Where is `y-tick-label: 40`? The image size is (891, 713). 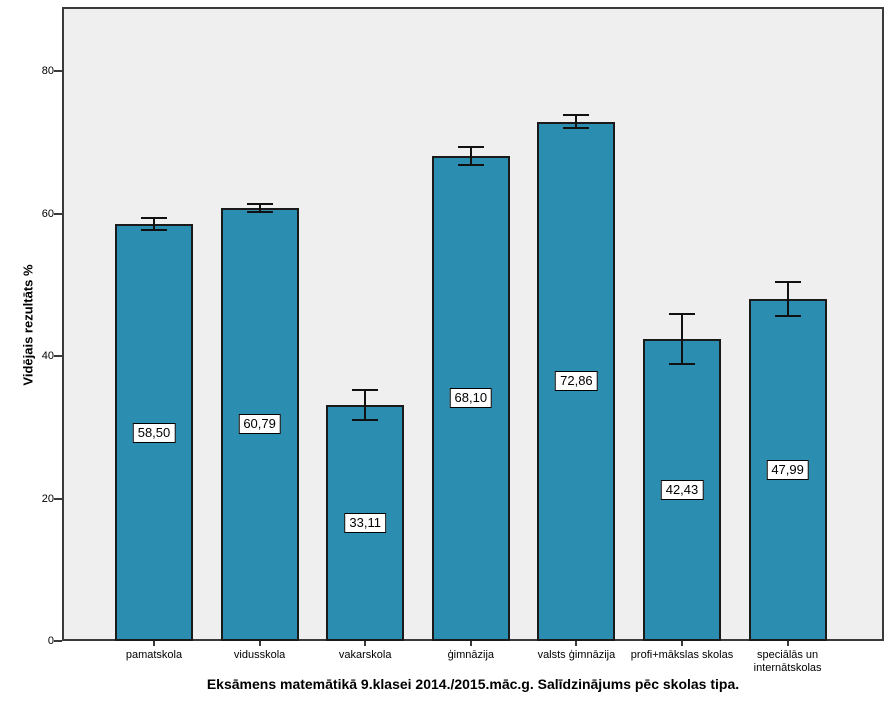 y-tick-label: 40 is located at coordinates (47, 356).